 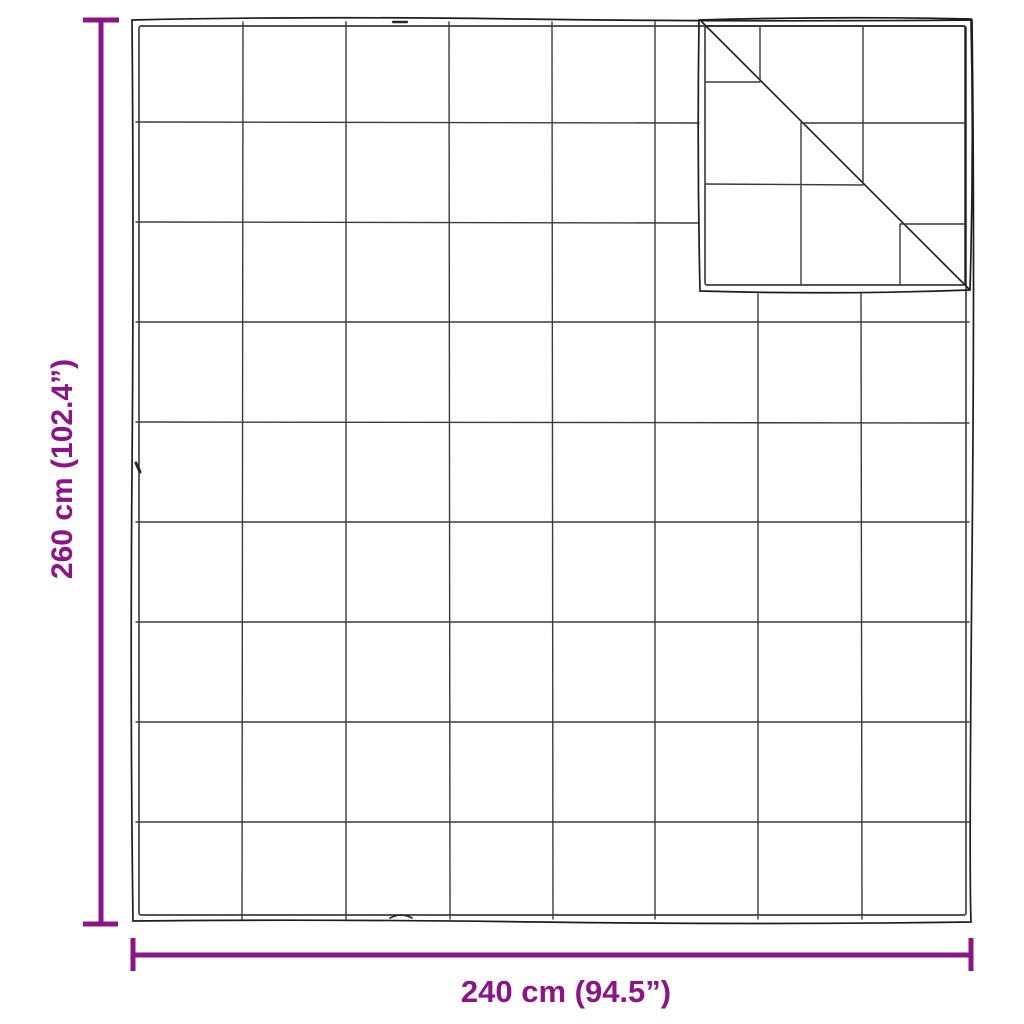 I want to click on height-dimension-line, so click(x=101, y=472).